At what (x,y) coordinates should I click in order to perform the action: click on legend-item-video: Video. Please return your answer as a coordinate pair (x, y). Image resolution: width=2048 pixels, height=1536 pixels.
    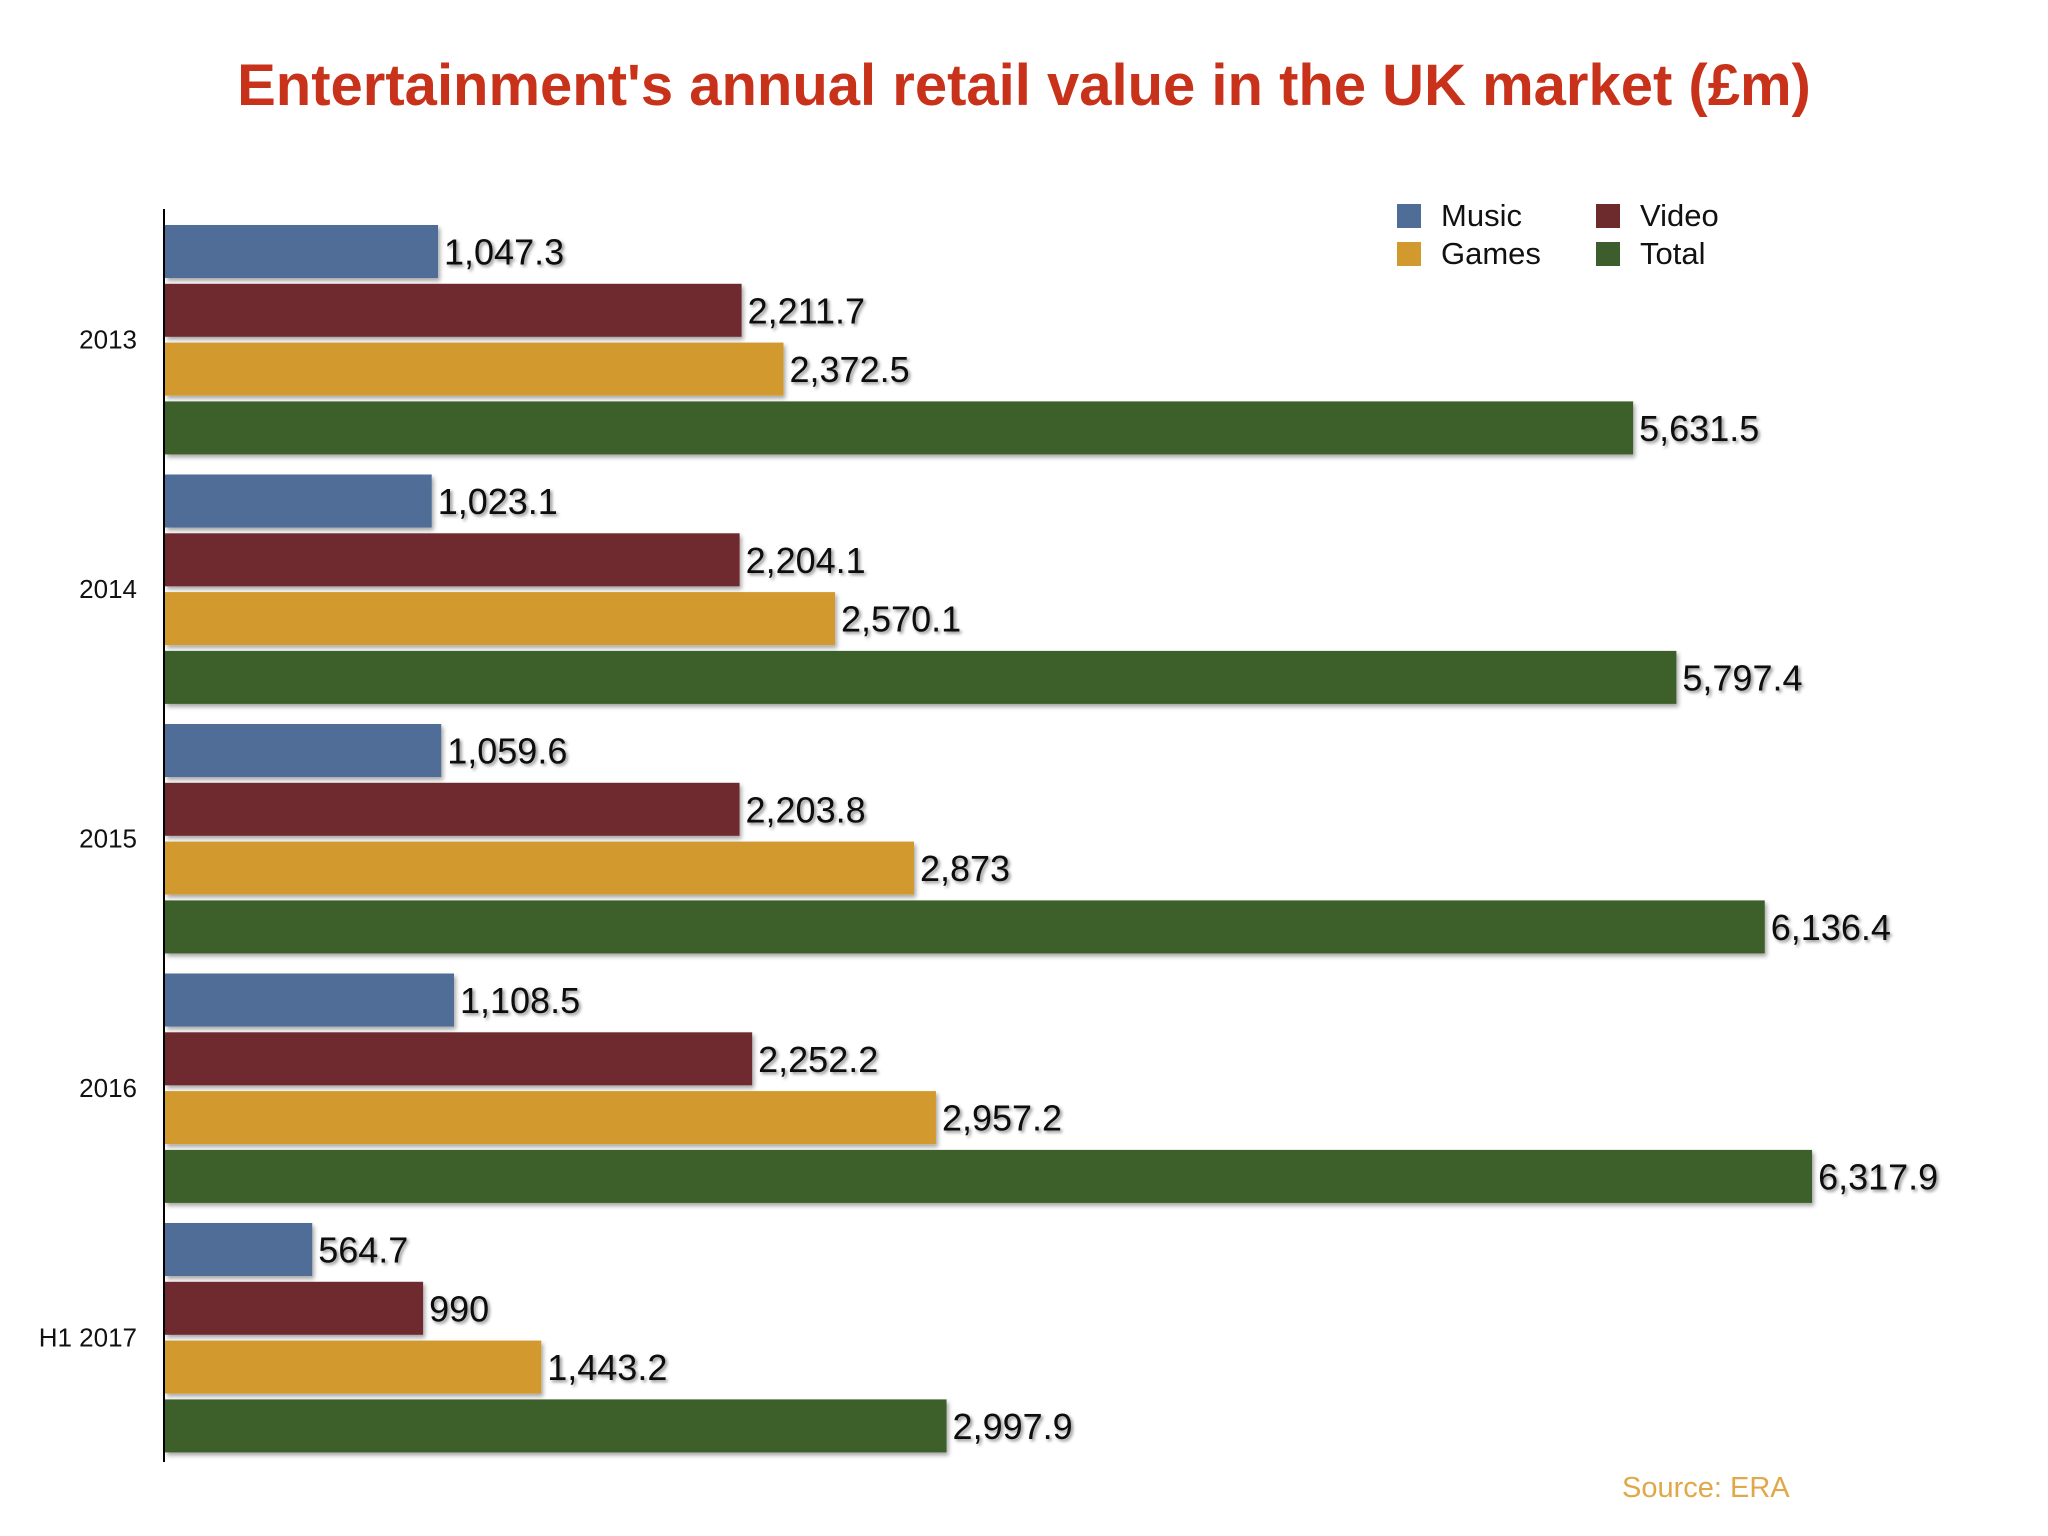
    Looking at the image, I should click on (1657, 216).